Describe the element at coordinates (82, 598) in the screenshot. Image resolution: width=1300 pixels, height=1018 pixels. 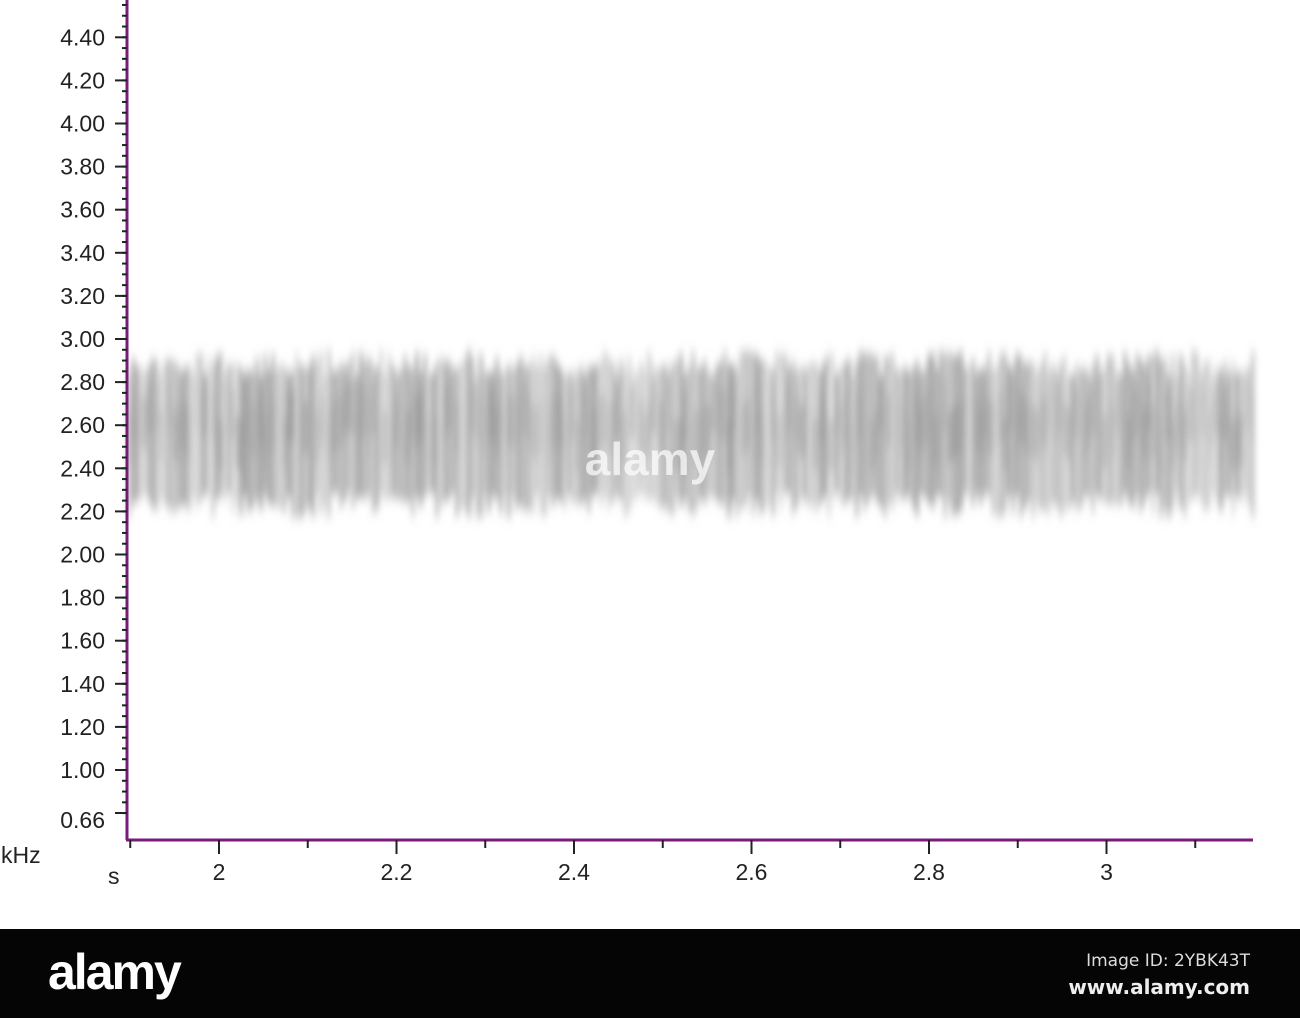
I see `y-tick-label: 1.80` at that location.